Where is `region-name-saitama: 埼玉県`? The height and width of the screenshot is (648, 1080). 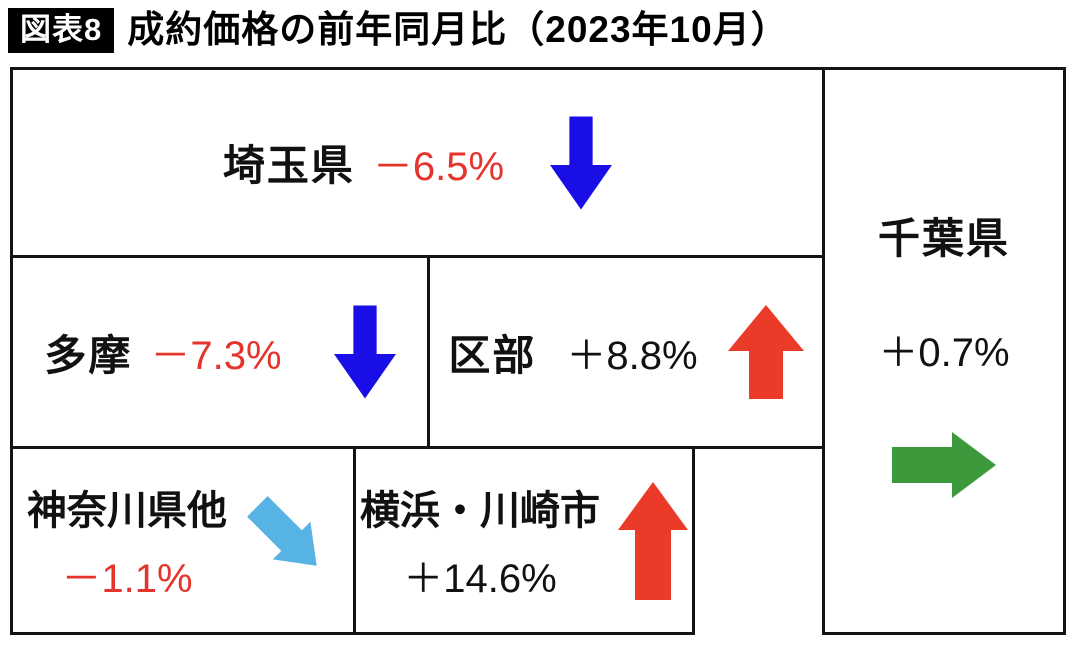 region-name-saitama: 埼玉県 is located at coordinates (288, 165).